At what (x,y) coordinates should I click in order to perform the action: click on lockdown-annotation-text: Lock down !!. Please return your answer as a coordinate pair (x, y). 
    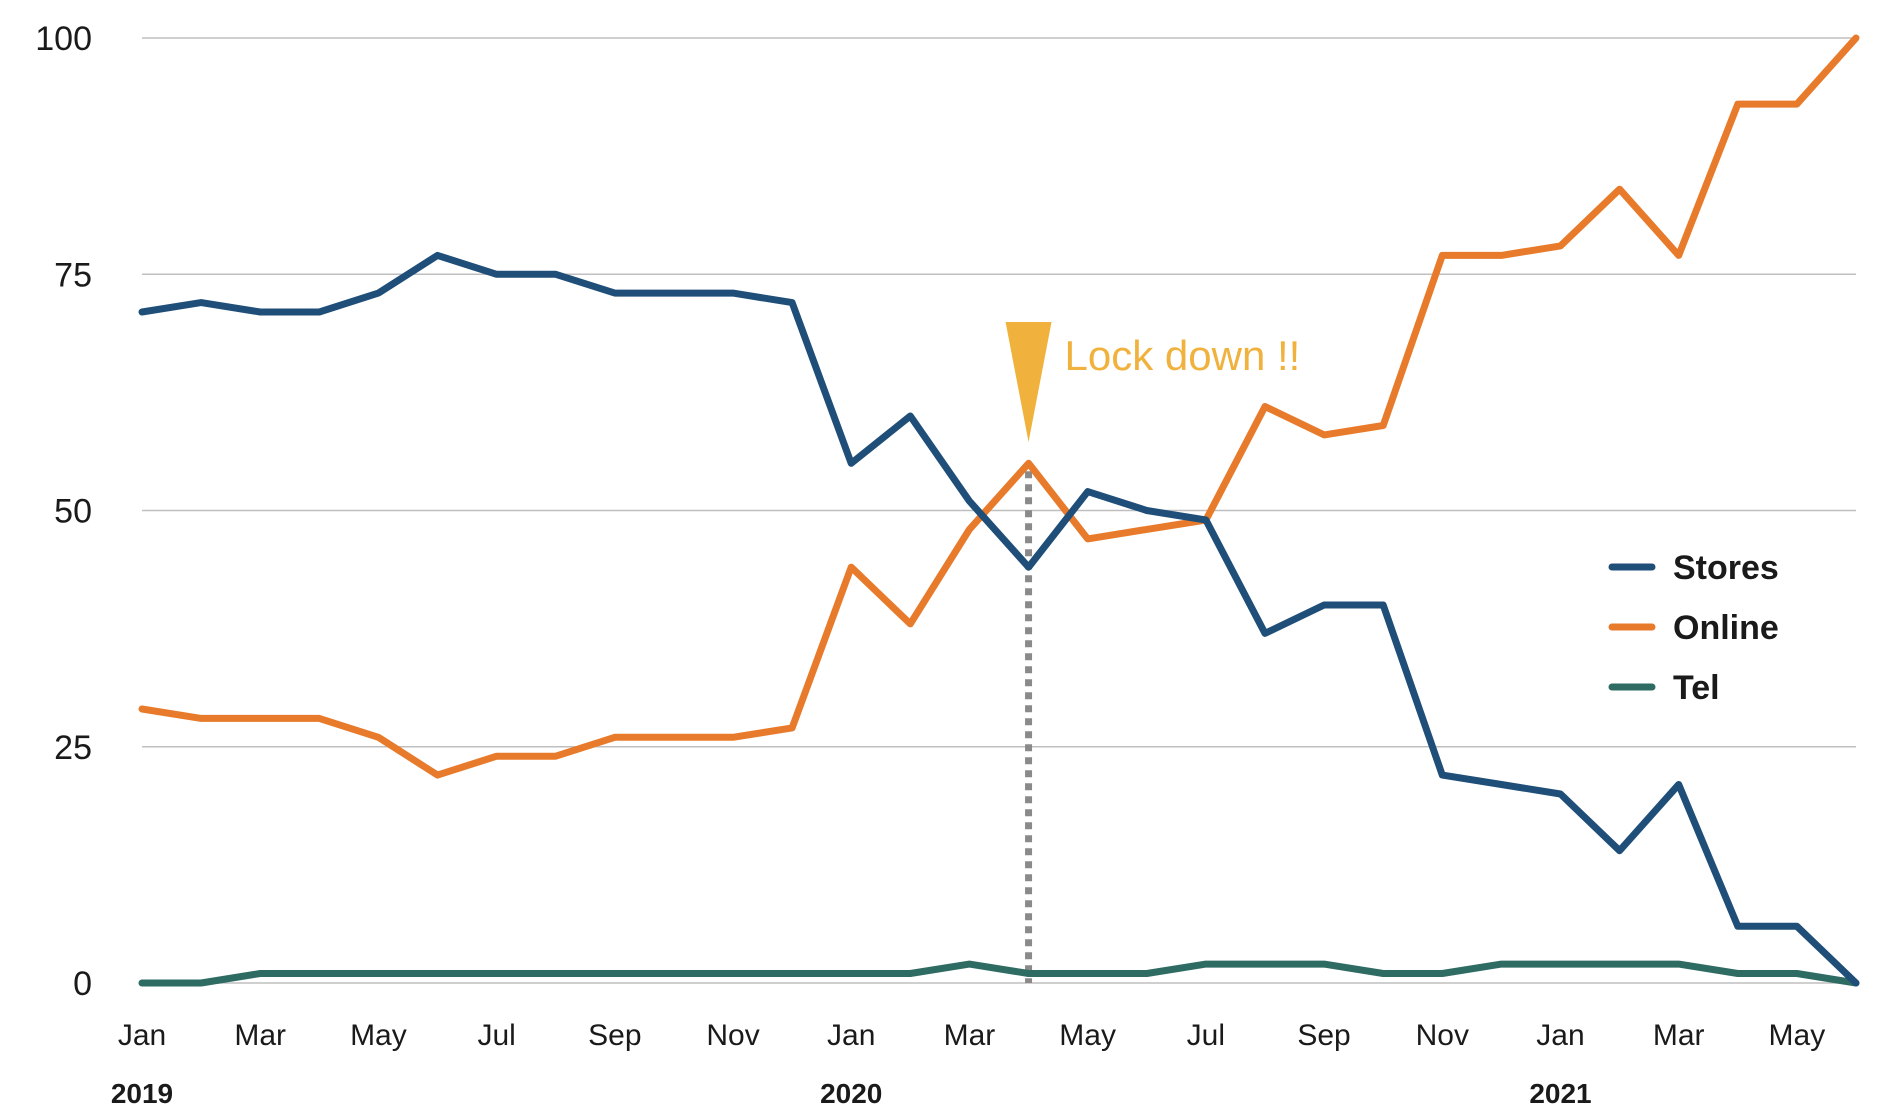
    Looking at the image, I should click on (1183, 355).